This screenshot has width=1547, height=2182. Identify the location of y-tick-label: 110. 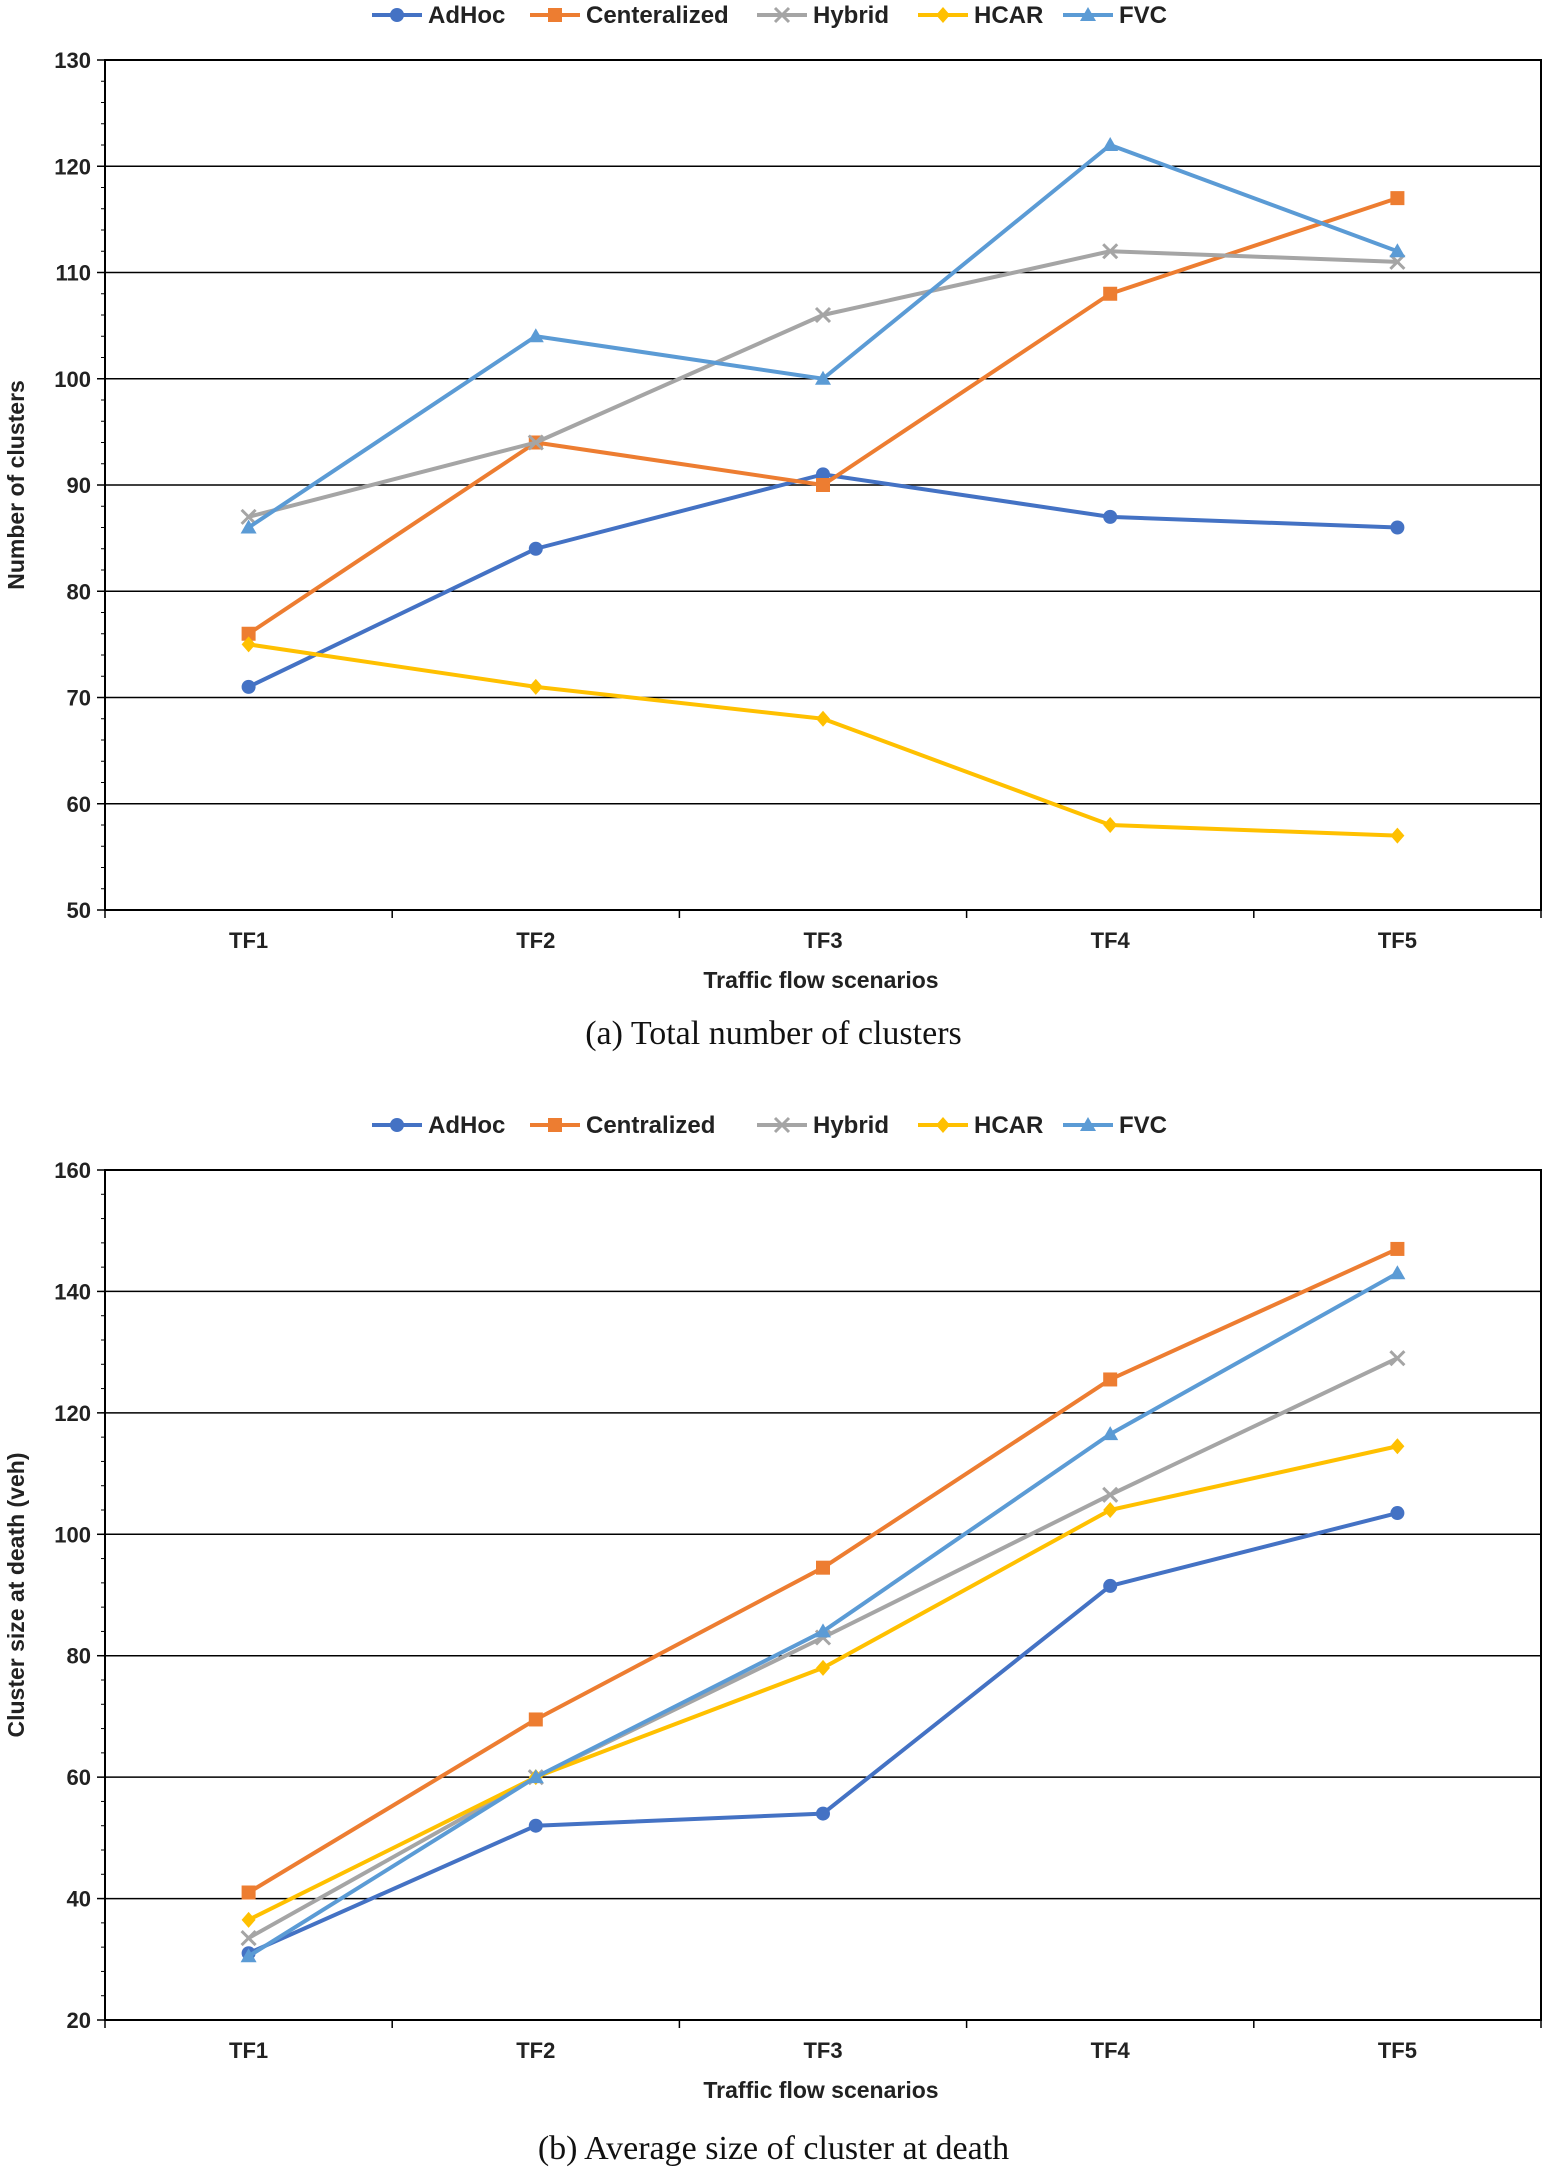
(74, 273).